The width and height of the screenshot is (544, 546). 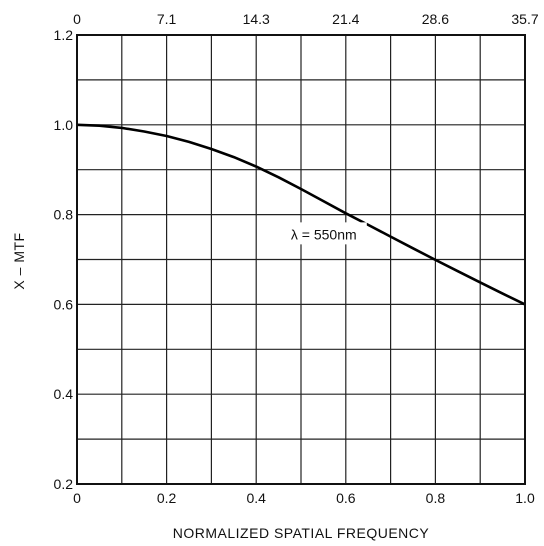 What do you see at coordinates (64, 125) in the screenshot?
I see `y-tick-label: 1.0` at bounding box center [64, 125].